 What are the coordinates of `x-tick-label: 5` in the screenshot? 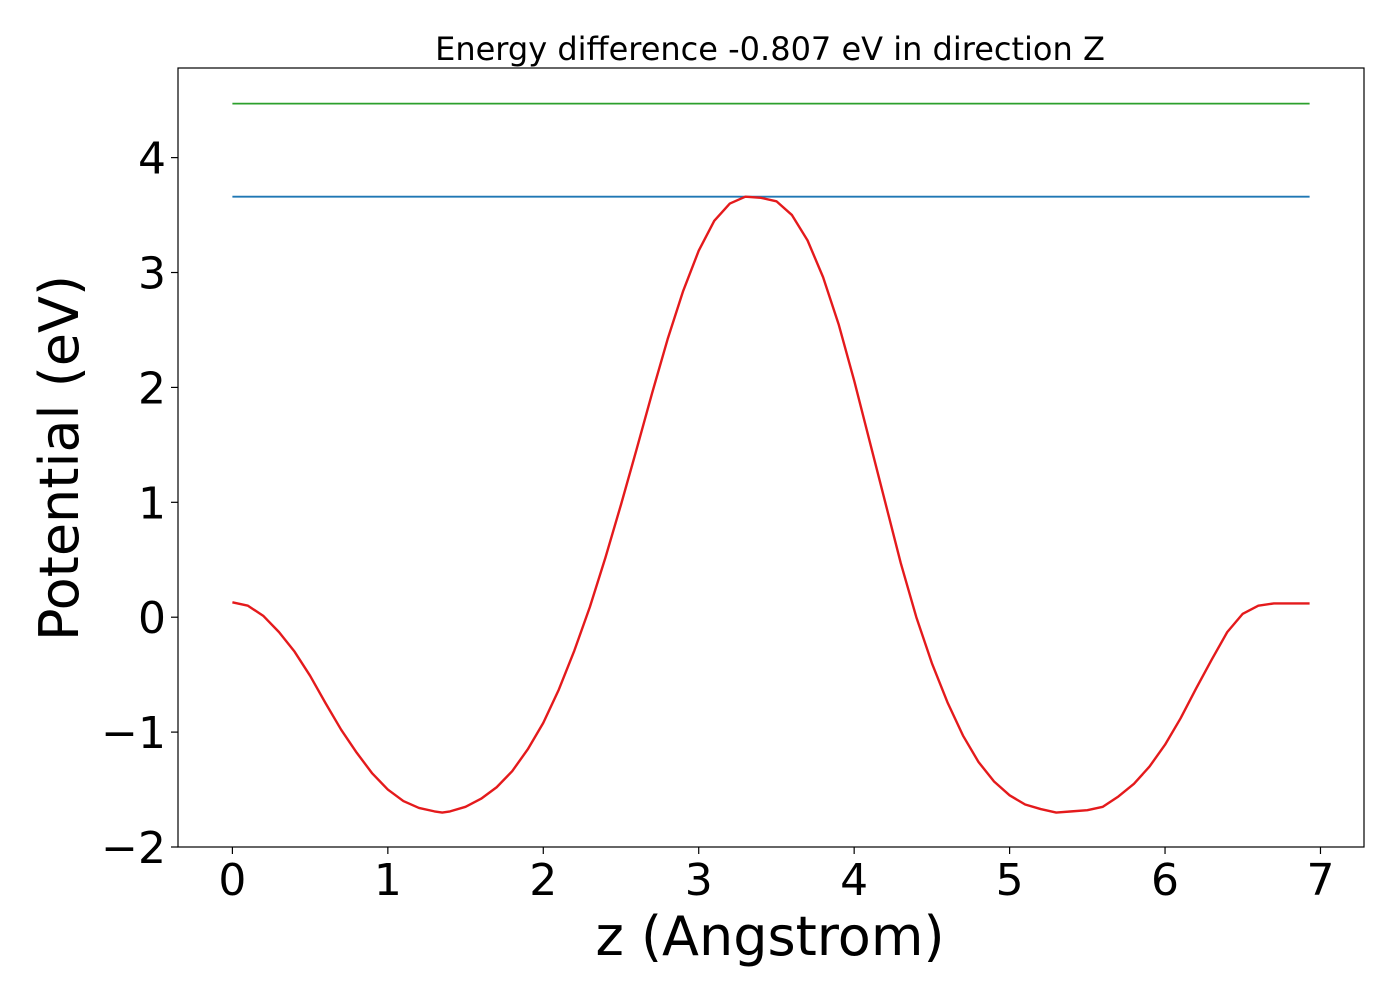 It's located at (1010, 880).